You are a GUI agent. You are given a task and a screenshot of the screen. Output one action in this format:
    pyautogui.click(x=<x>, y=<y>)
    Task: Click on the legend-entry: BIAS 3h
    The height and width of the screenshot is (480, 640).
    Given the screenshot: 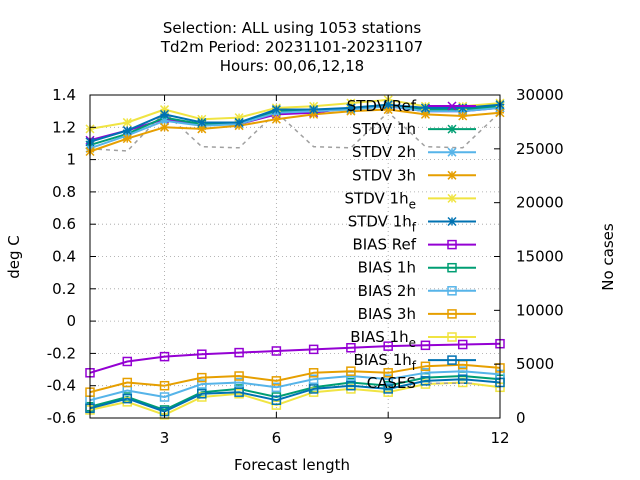 What is the action you would take?
    pyautogui.click(x=417, y=314)
    